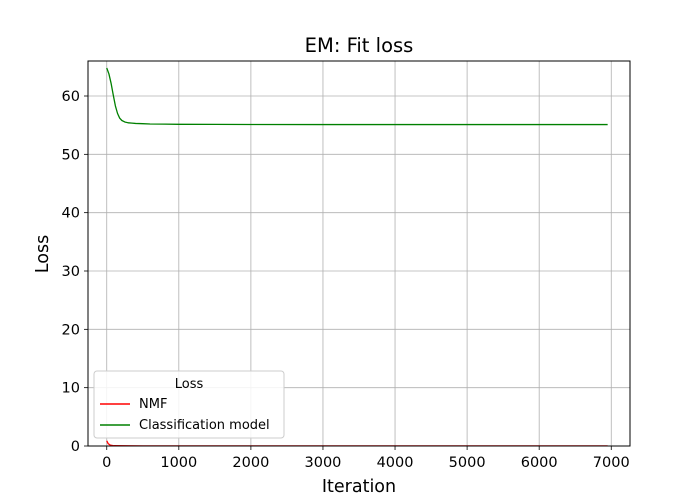 This screenshot has height=500, width=700. Describe the element at coordinates (359, 487) in the screenshot. I see `x-axis-label: Iteration` at that location.